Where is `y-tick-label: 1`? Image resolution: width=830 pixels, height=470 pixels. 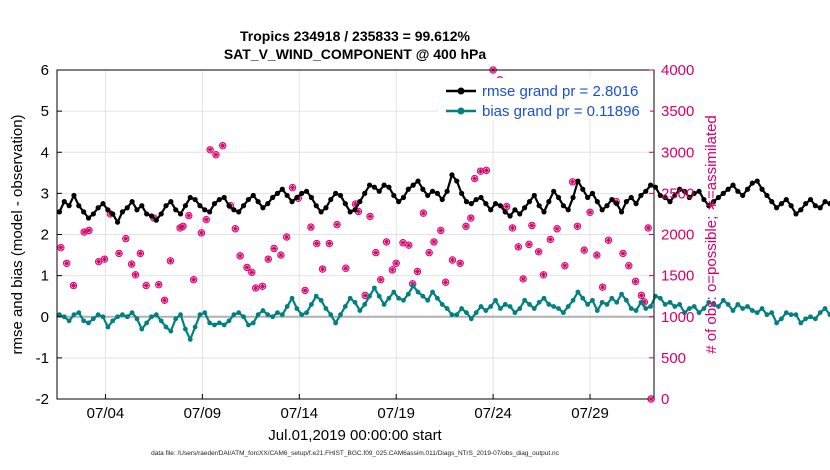 y-tick-label: 1 is located at coordinates (45, 276).